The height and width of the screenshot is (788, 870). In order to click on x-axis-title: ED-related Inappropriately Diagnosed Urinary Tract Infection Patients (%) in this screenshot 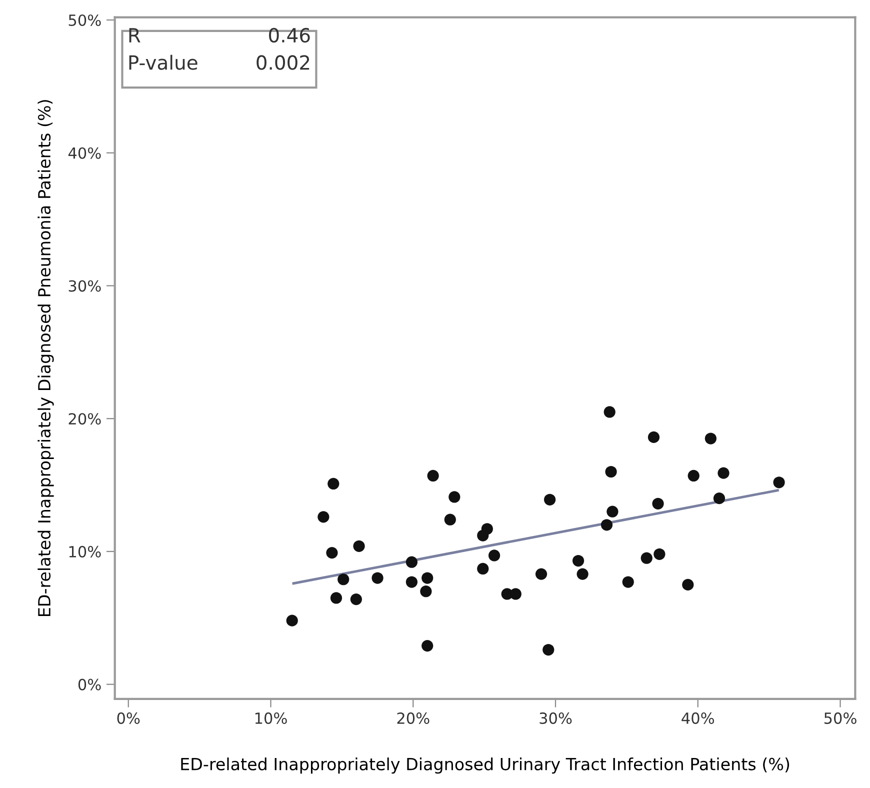, I will do `click(485, 765)`.